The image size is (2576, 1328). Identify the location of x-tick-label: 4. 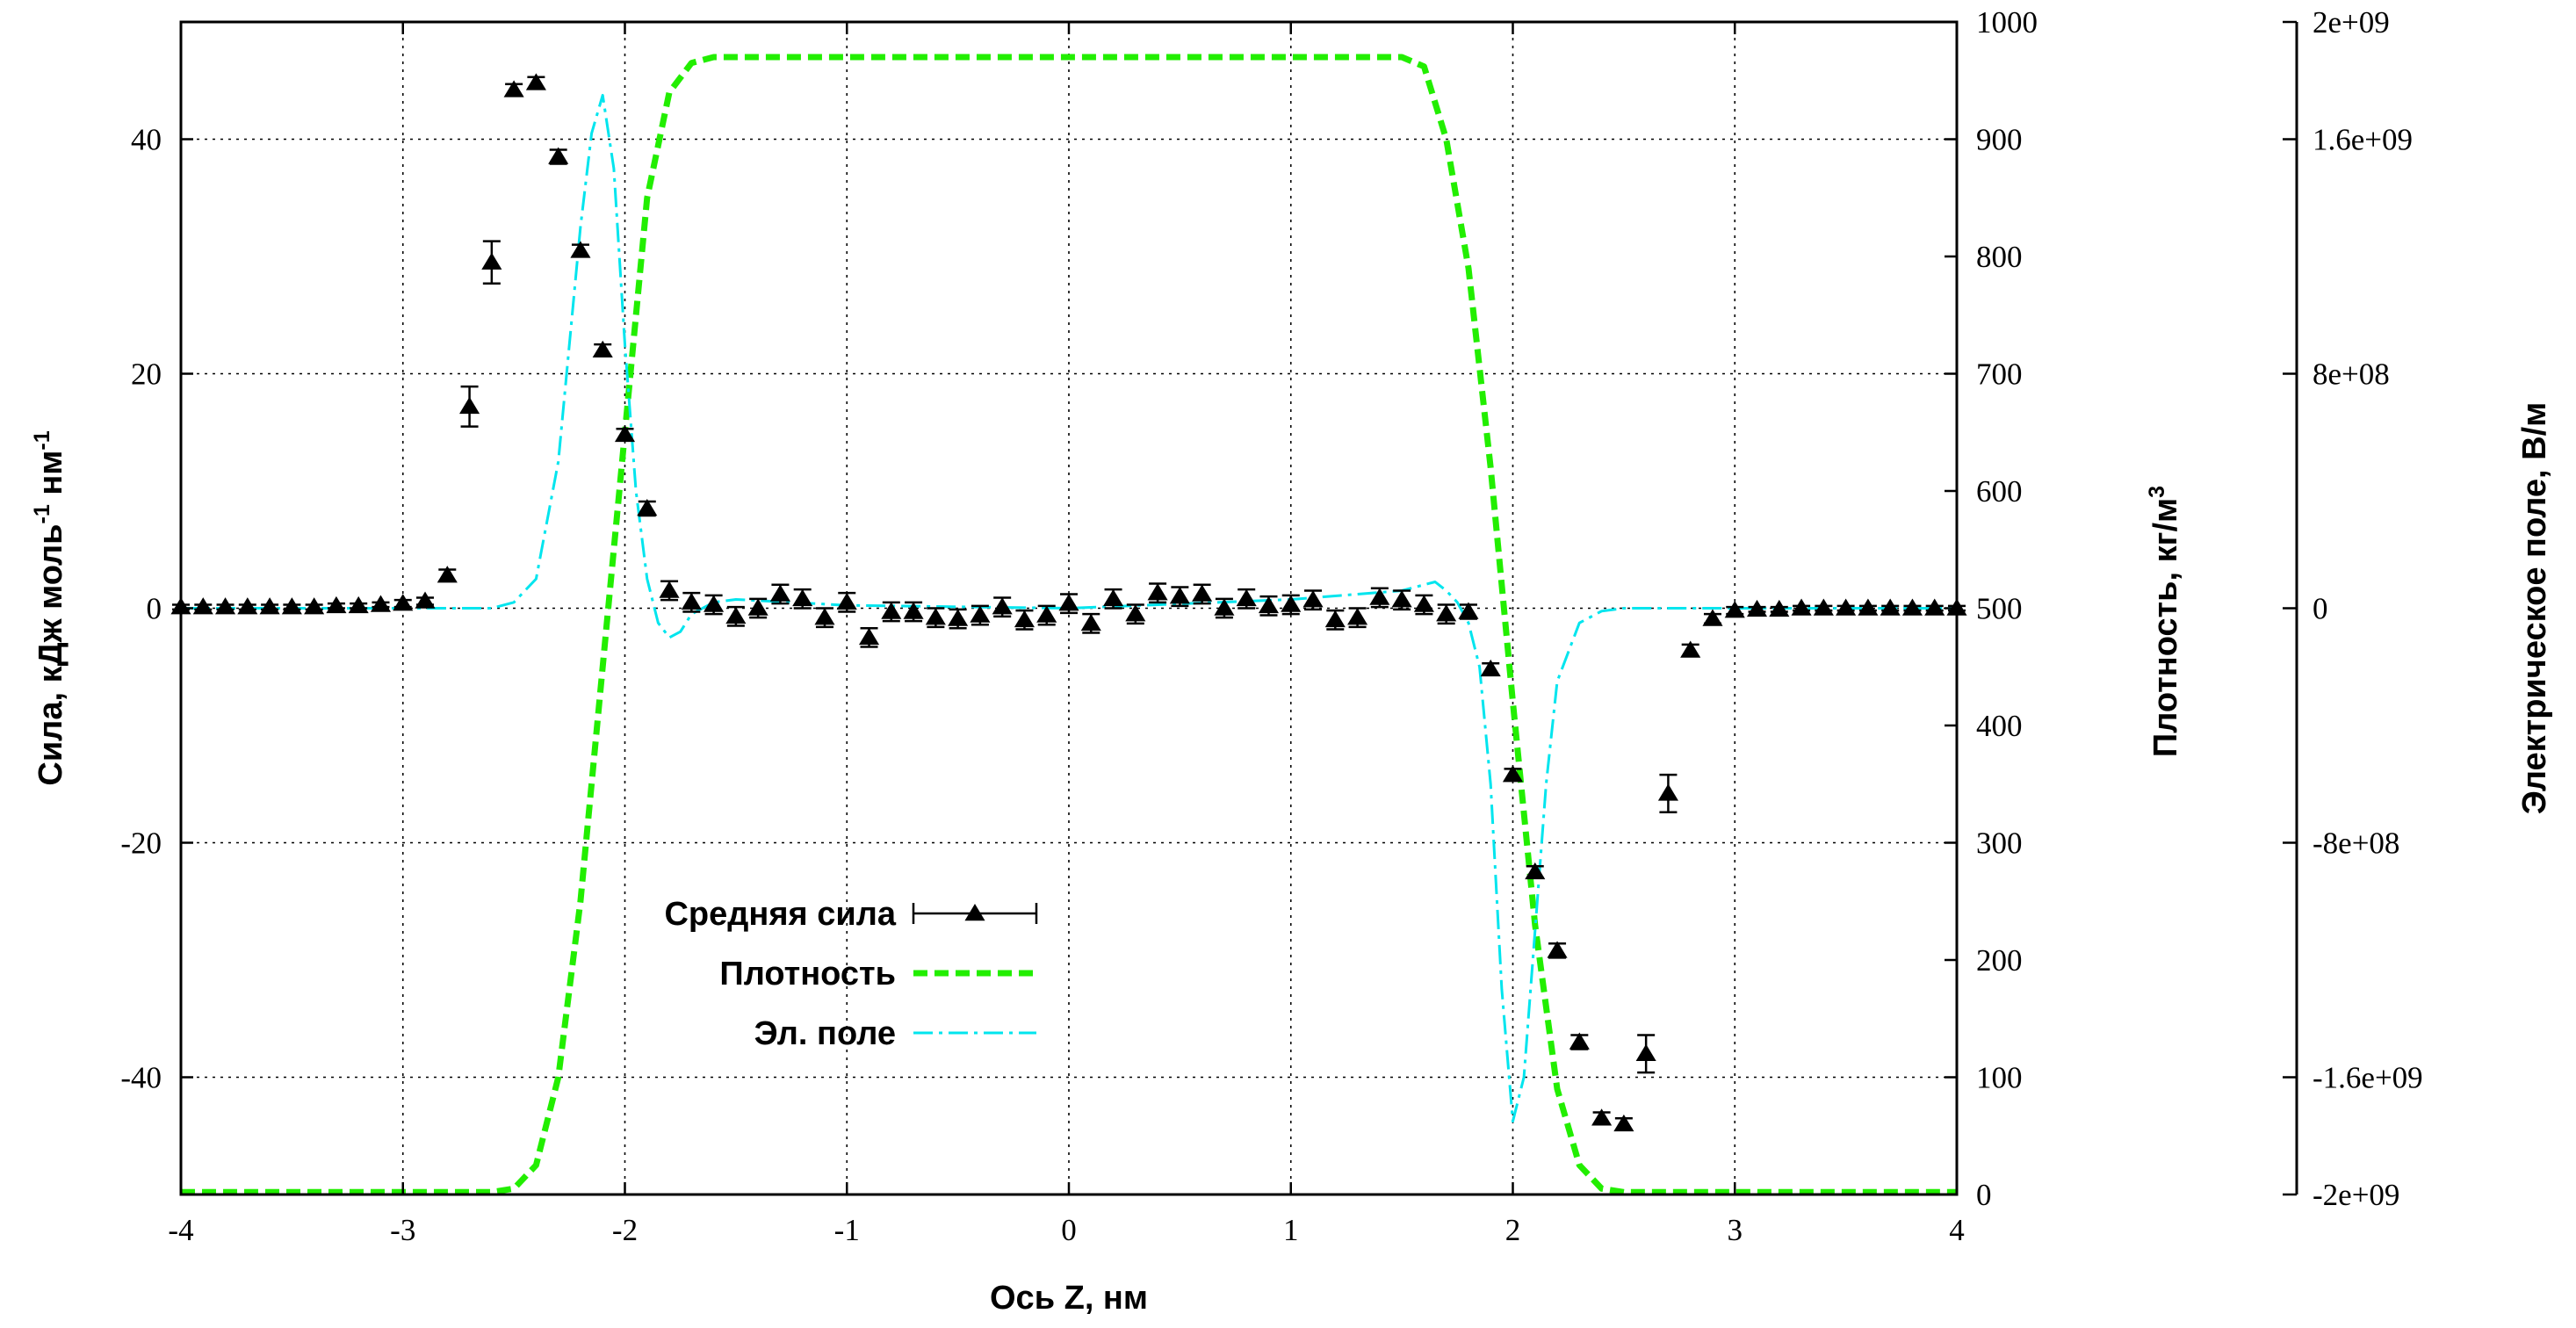
(1957, 1230).